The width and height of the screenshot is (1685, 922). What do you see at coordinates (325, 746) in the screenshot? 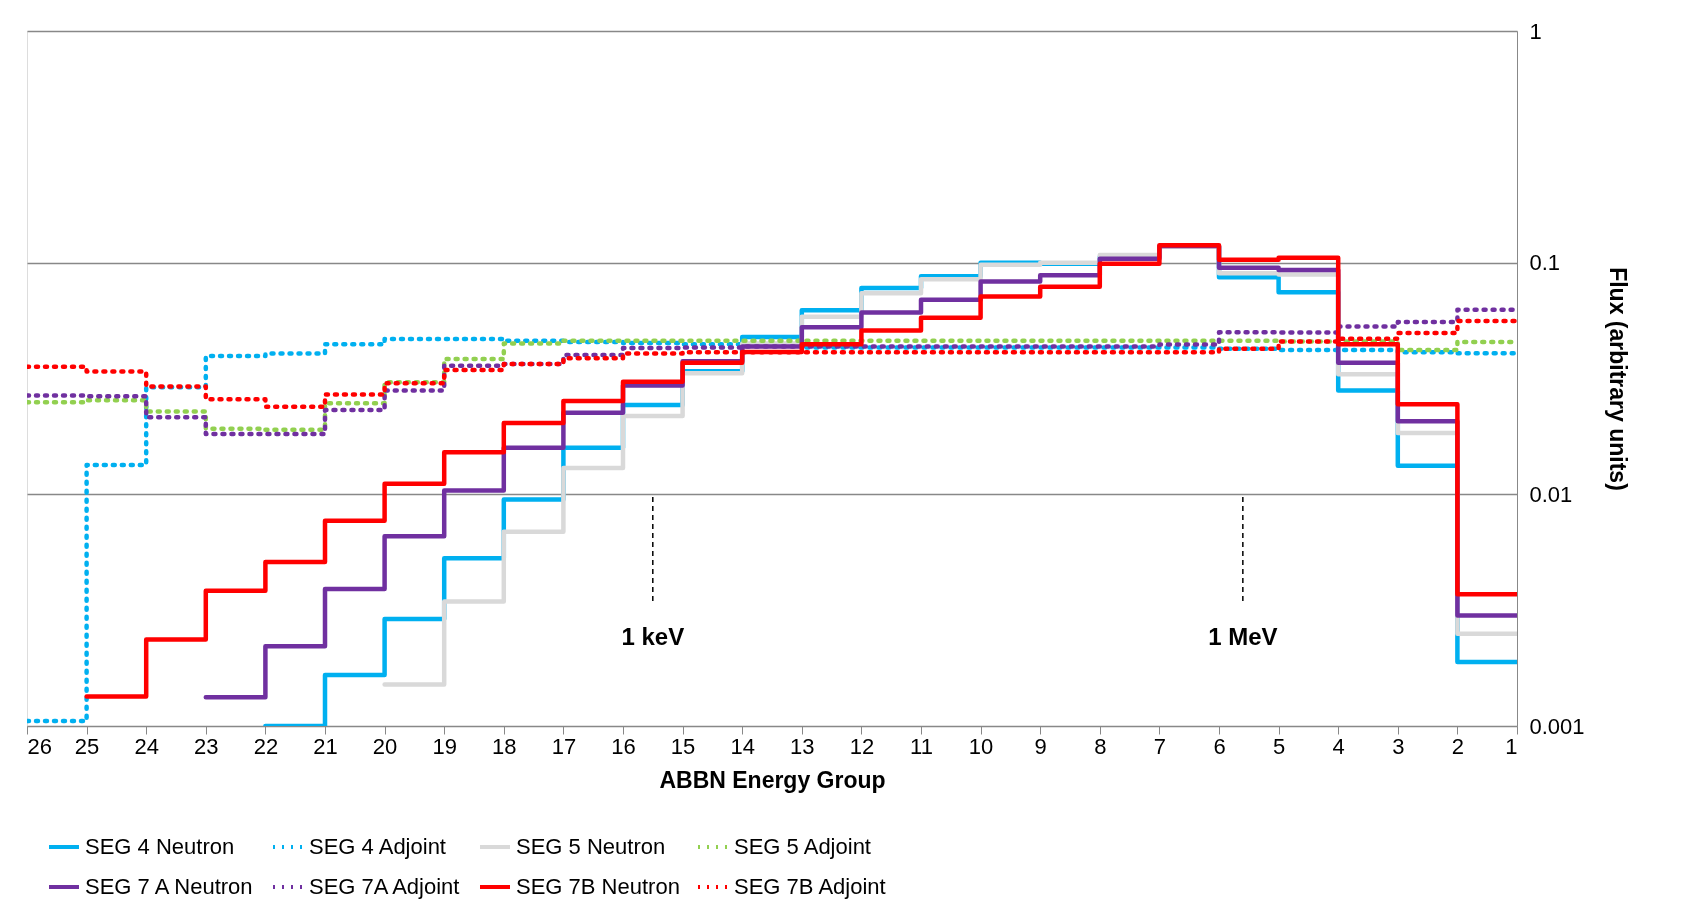
I see `x-tick-label: 21` at bounding box center [325, 746].